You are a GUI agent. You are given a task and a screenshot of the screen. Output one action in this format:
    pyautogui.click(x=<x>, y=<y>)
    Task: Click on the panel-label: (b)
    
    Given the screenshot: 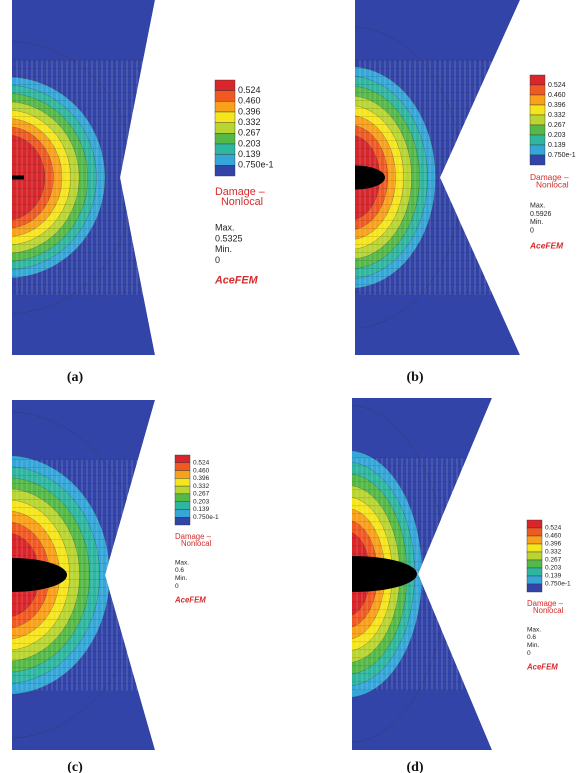 What is the action you would take?
    pyautogui.click(x=414, y=377)
    